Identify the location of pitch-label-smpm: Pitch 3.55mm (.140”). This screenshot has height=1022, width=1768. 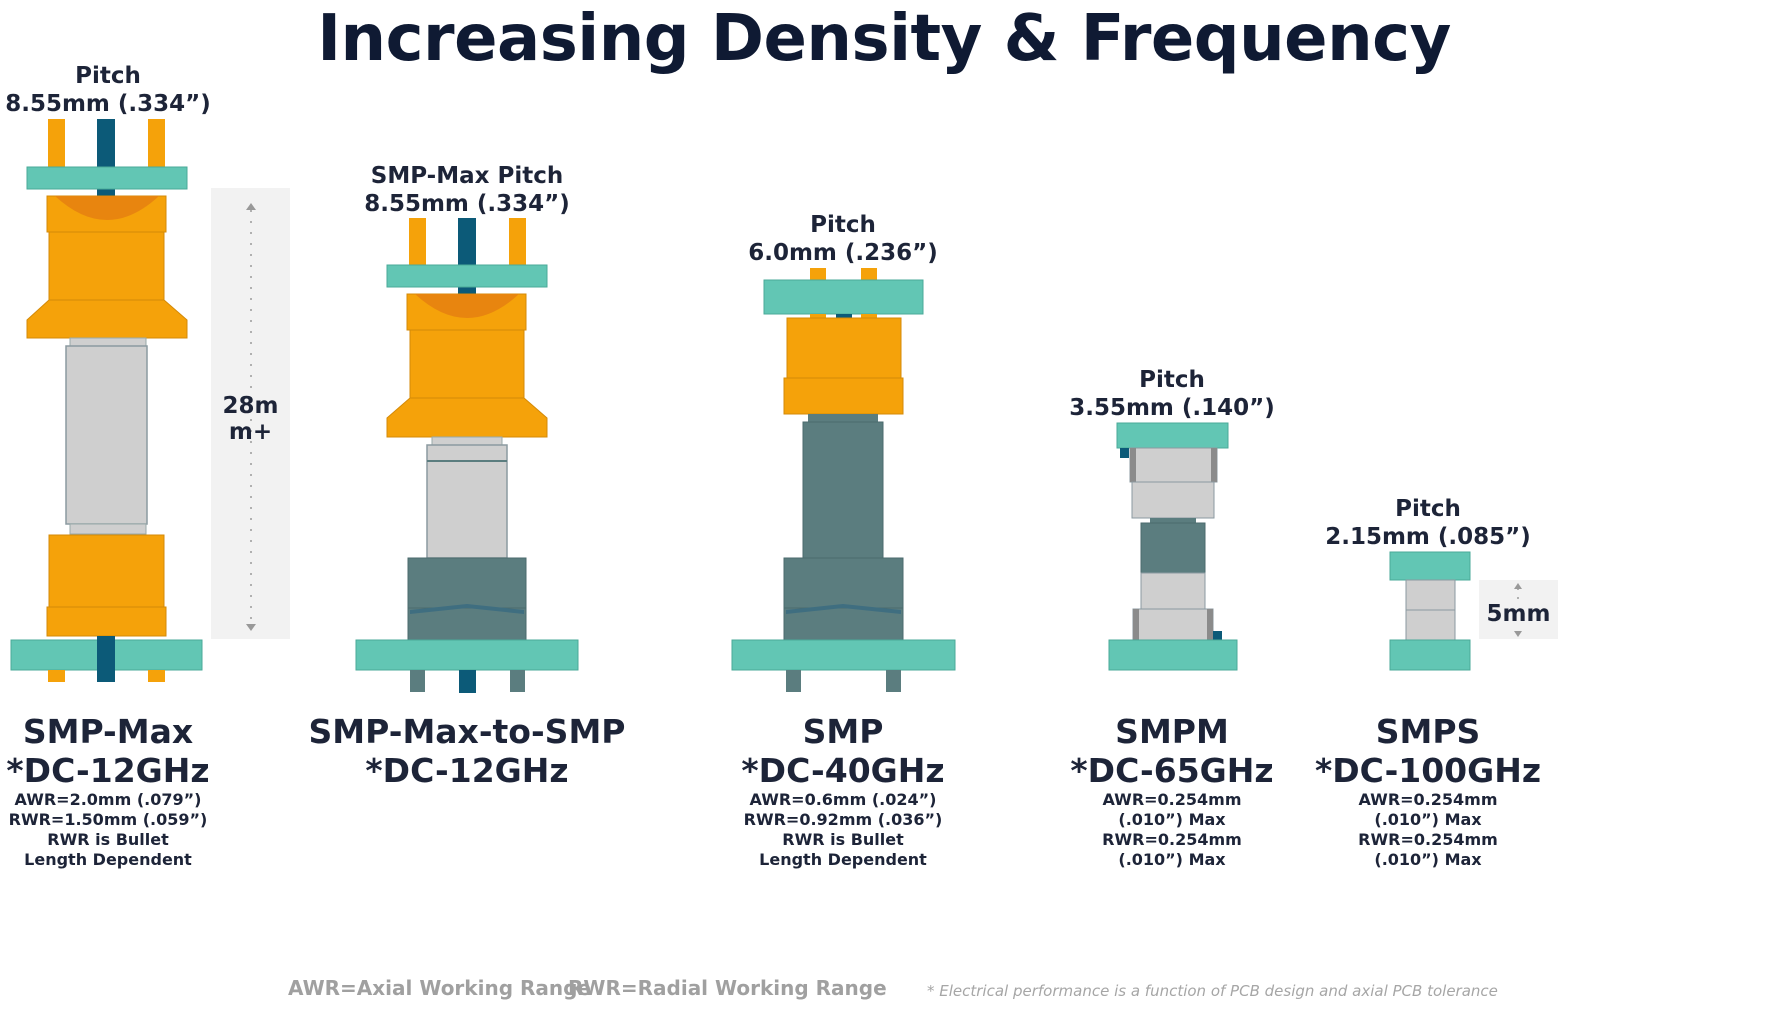
(1172, 394).